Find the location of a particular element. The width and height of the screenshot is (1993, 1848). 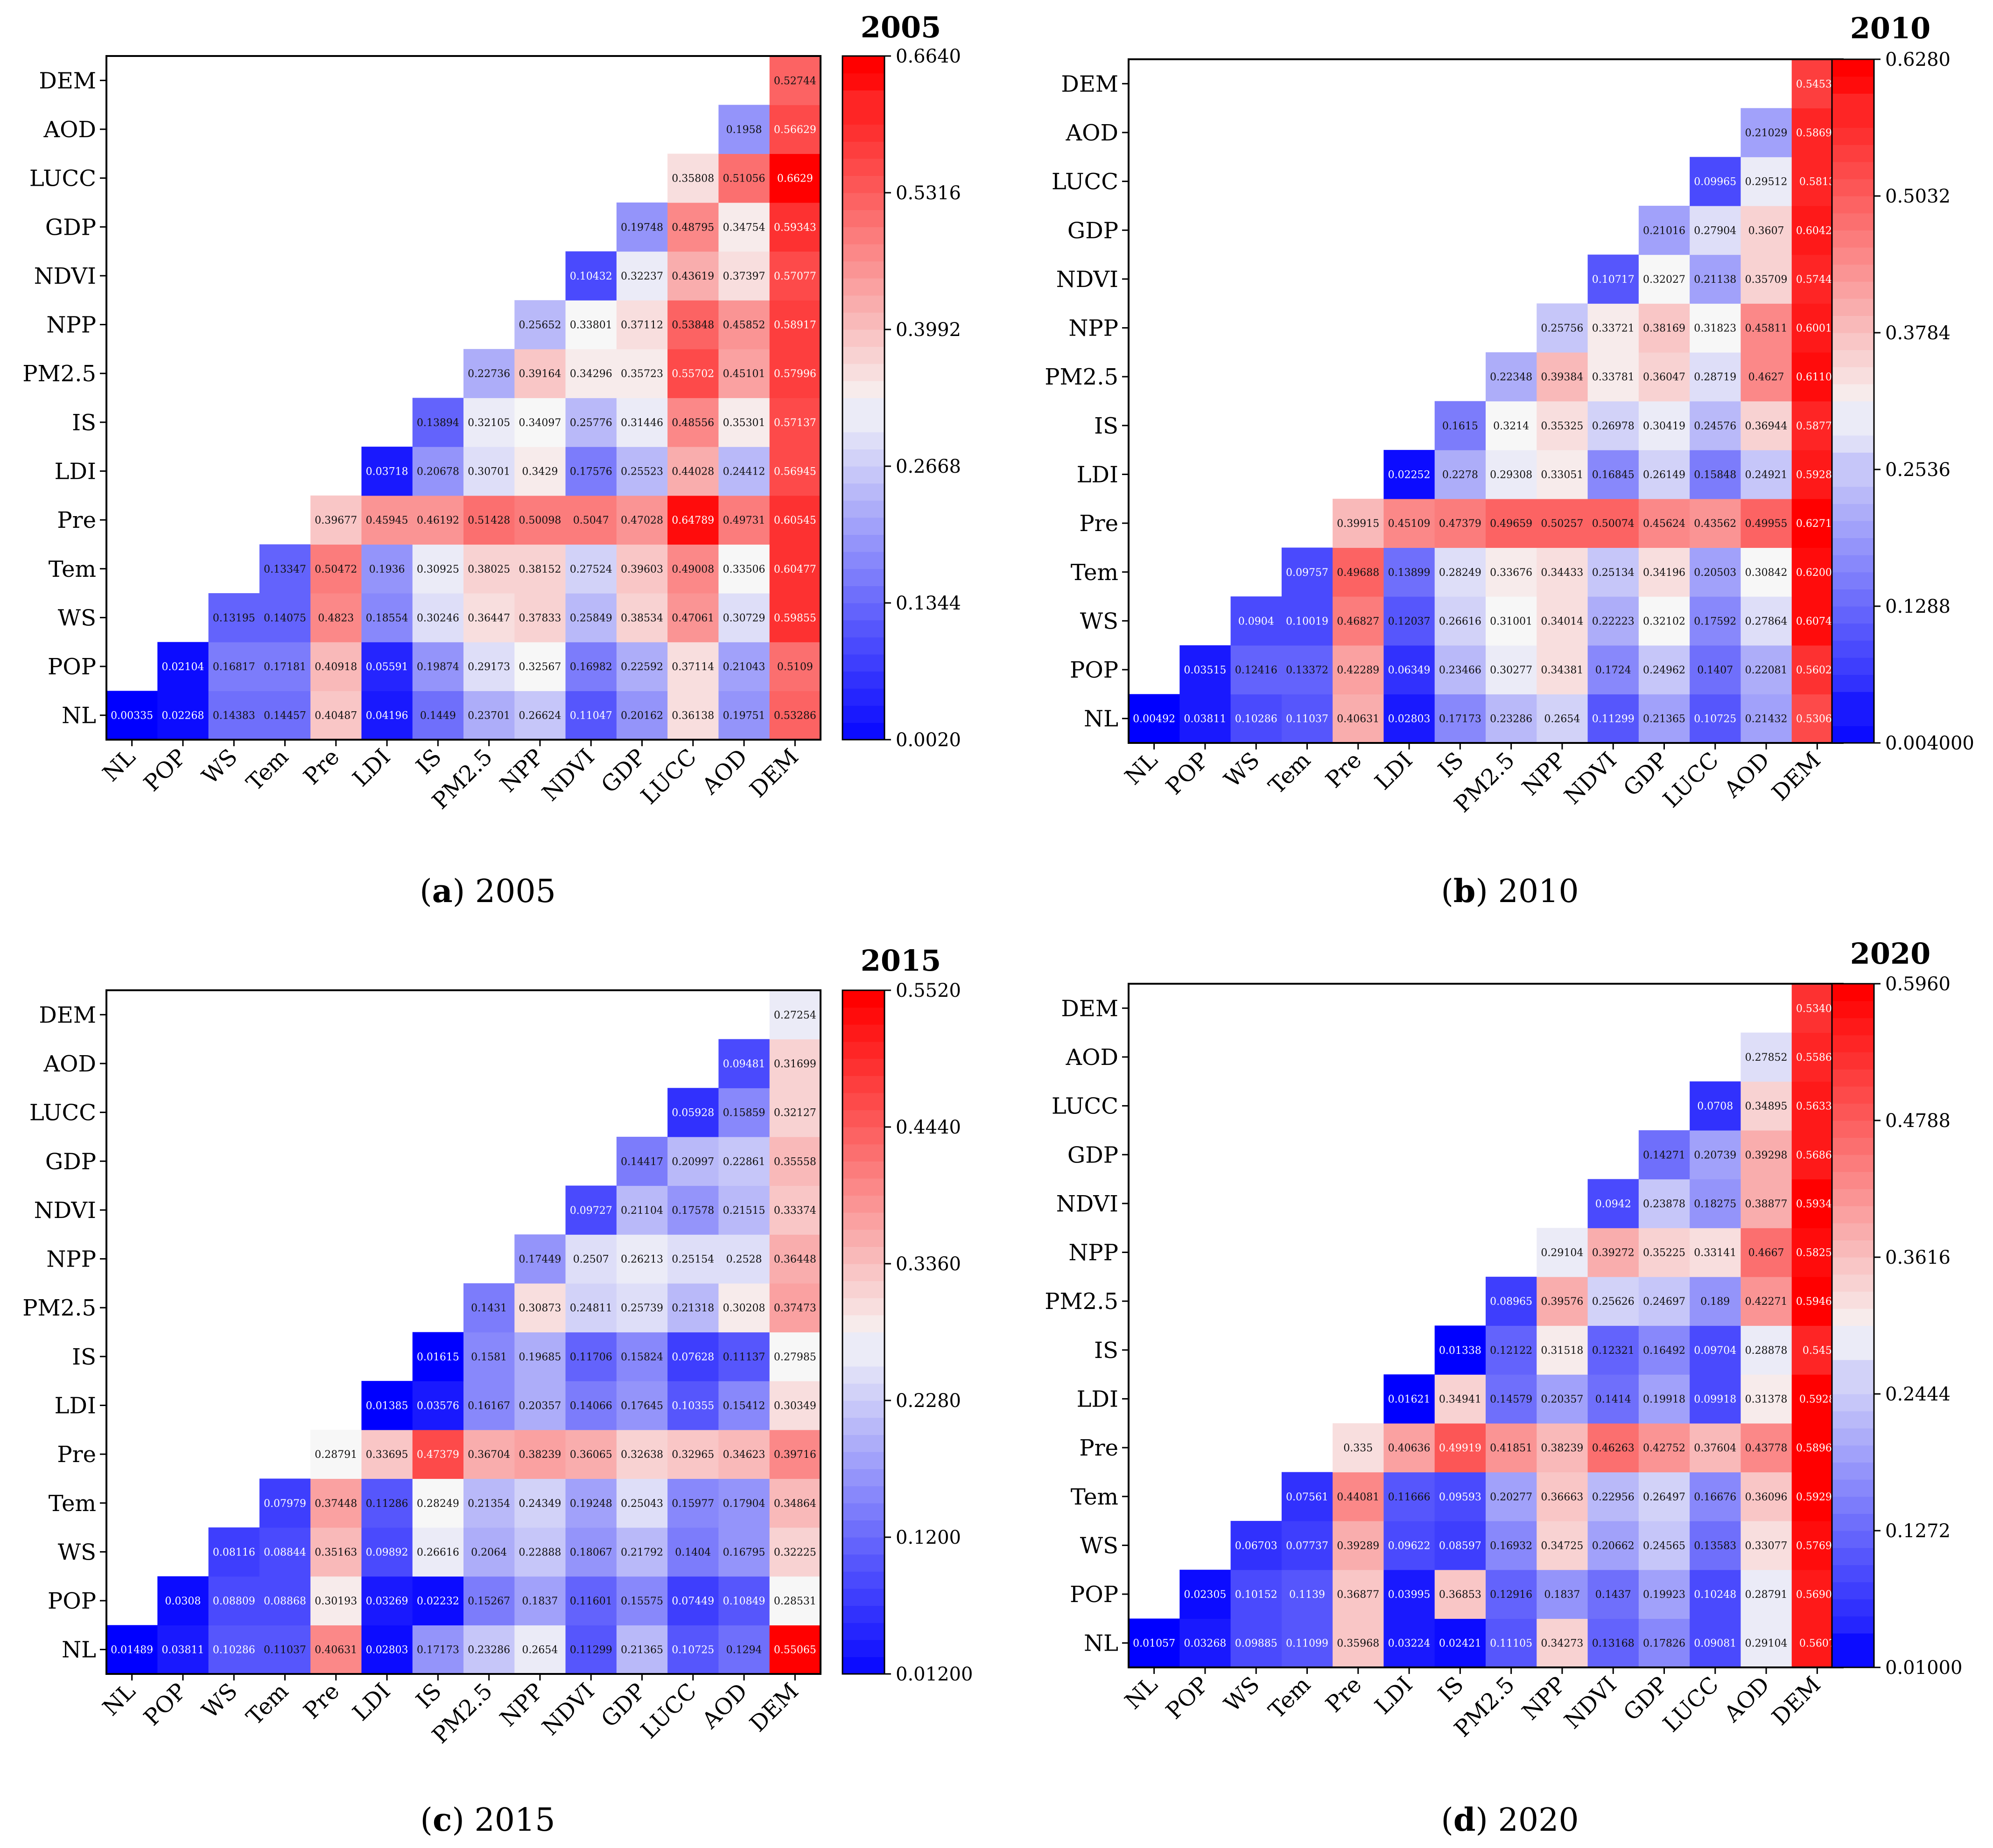

cell-value-label: 0.11601 is located at coordinates (591, 1601).